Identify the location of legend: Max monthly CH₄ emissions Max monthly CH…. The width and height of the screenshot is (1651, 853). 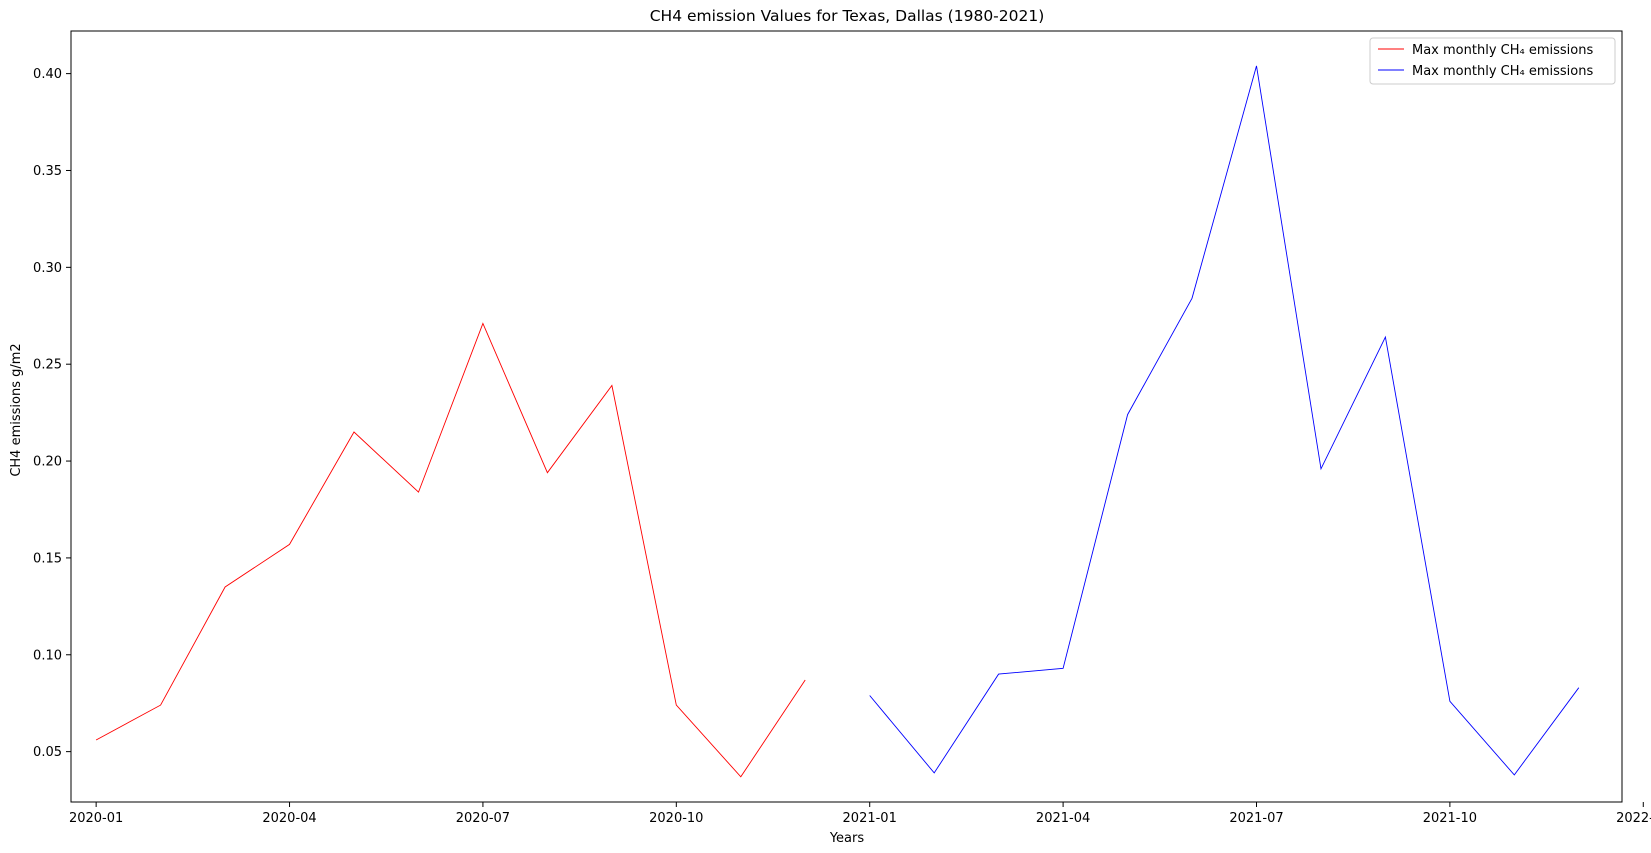
(1492, 61).